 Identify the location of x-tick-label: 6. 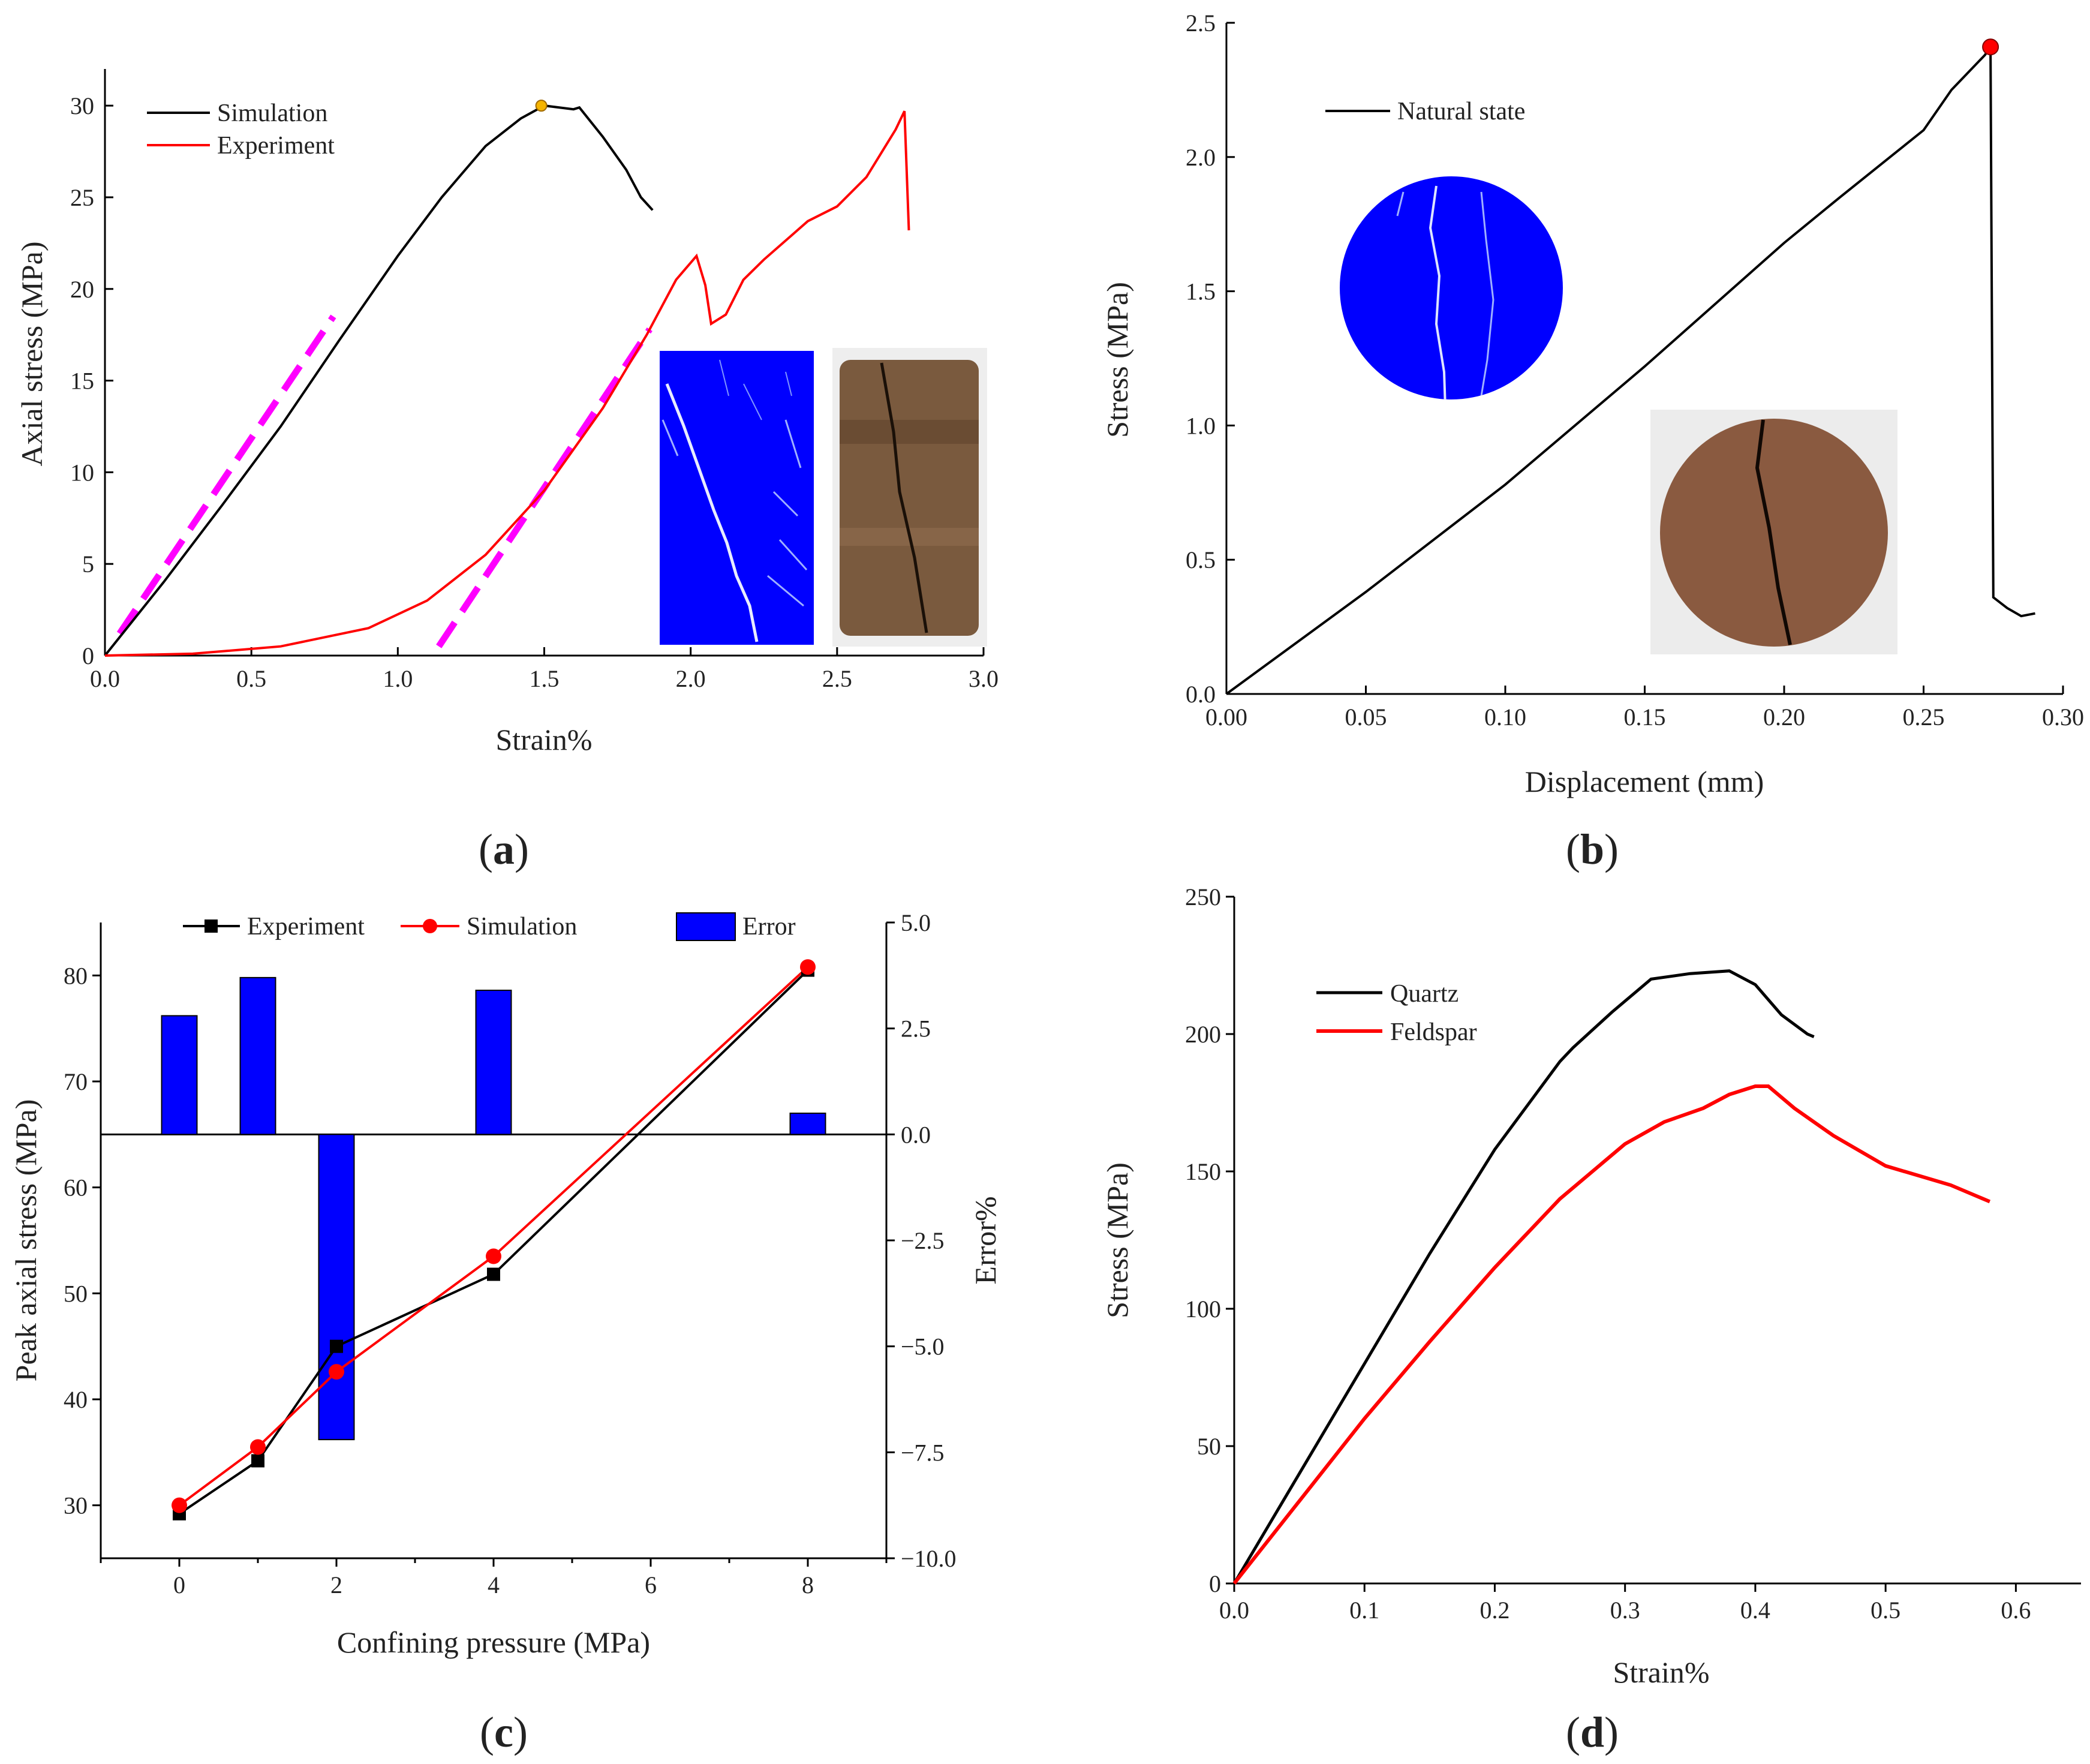
(651, 1584).